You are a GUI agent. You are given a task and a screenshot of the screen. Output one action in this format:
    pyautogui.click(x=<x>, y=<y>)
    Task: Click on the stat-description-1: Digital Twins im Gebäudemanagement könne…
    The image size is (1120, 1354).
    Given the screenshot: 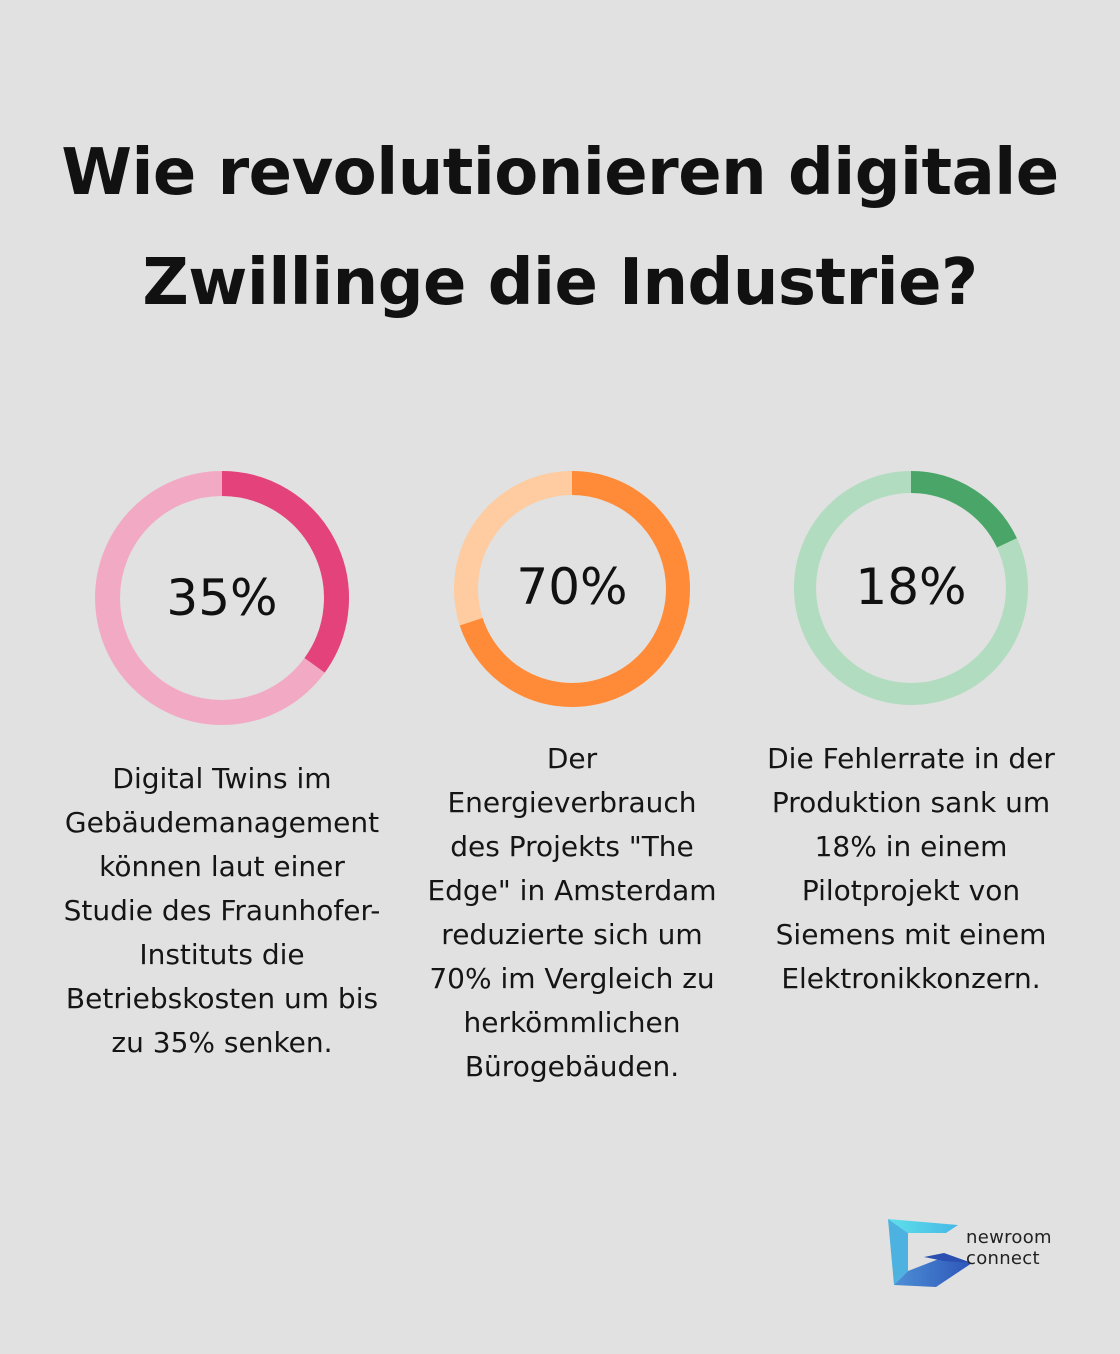 What is the action you would take?
    pyautogui.click(x=222, y=910)
    